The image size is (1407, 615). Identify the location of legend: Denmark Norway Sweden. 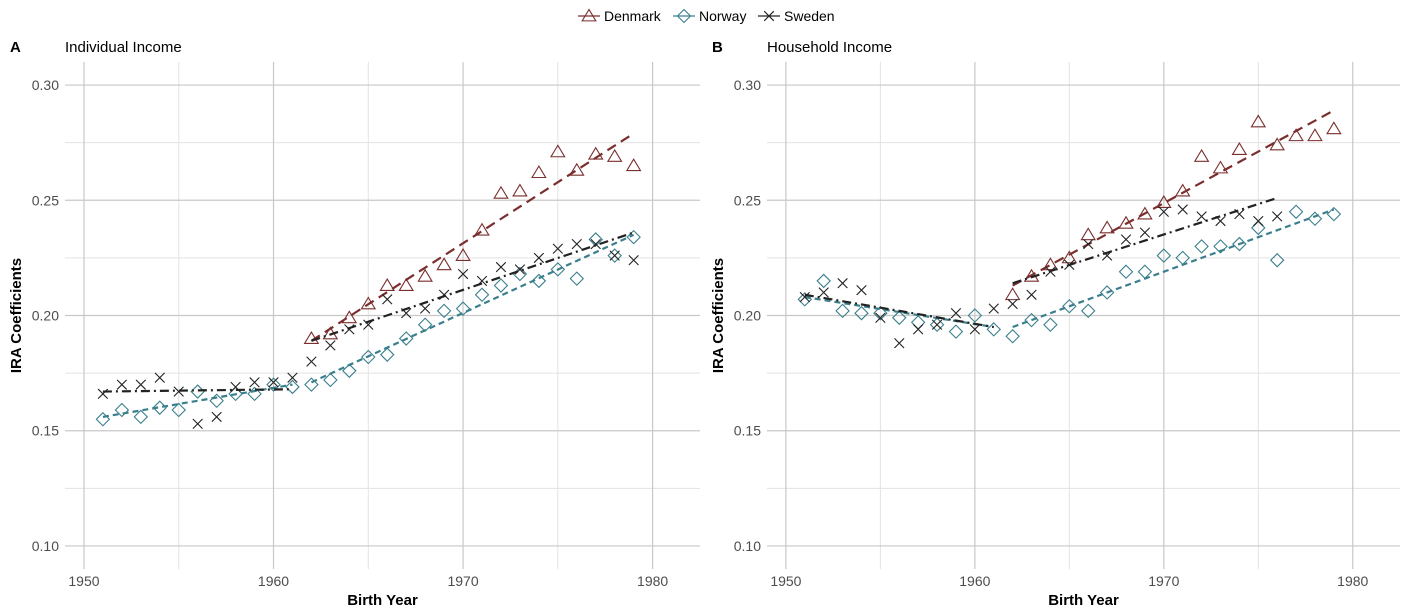
(706, 16).